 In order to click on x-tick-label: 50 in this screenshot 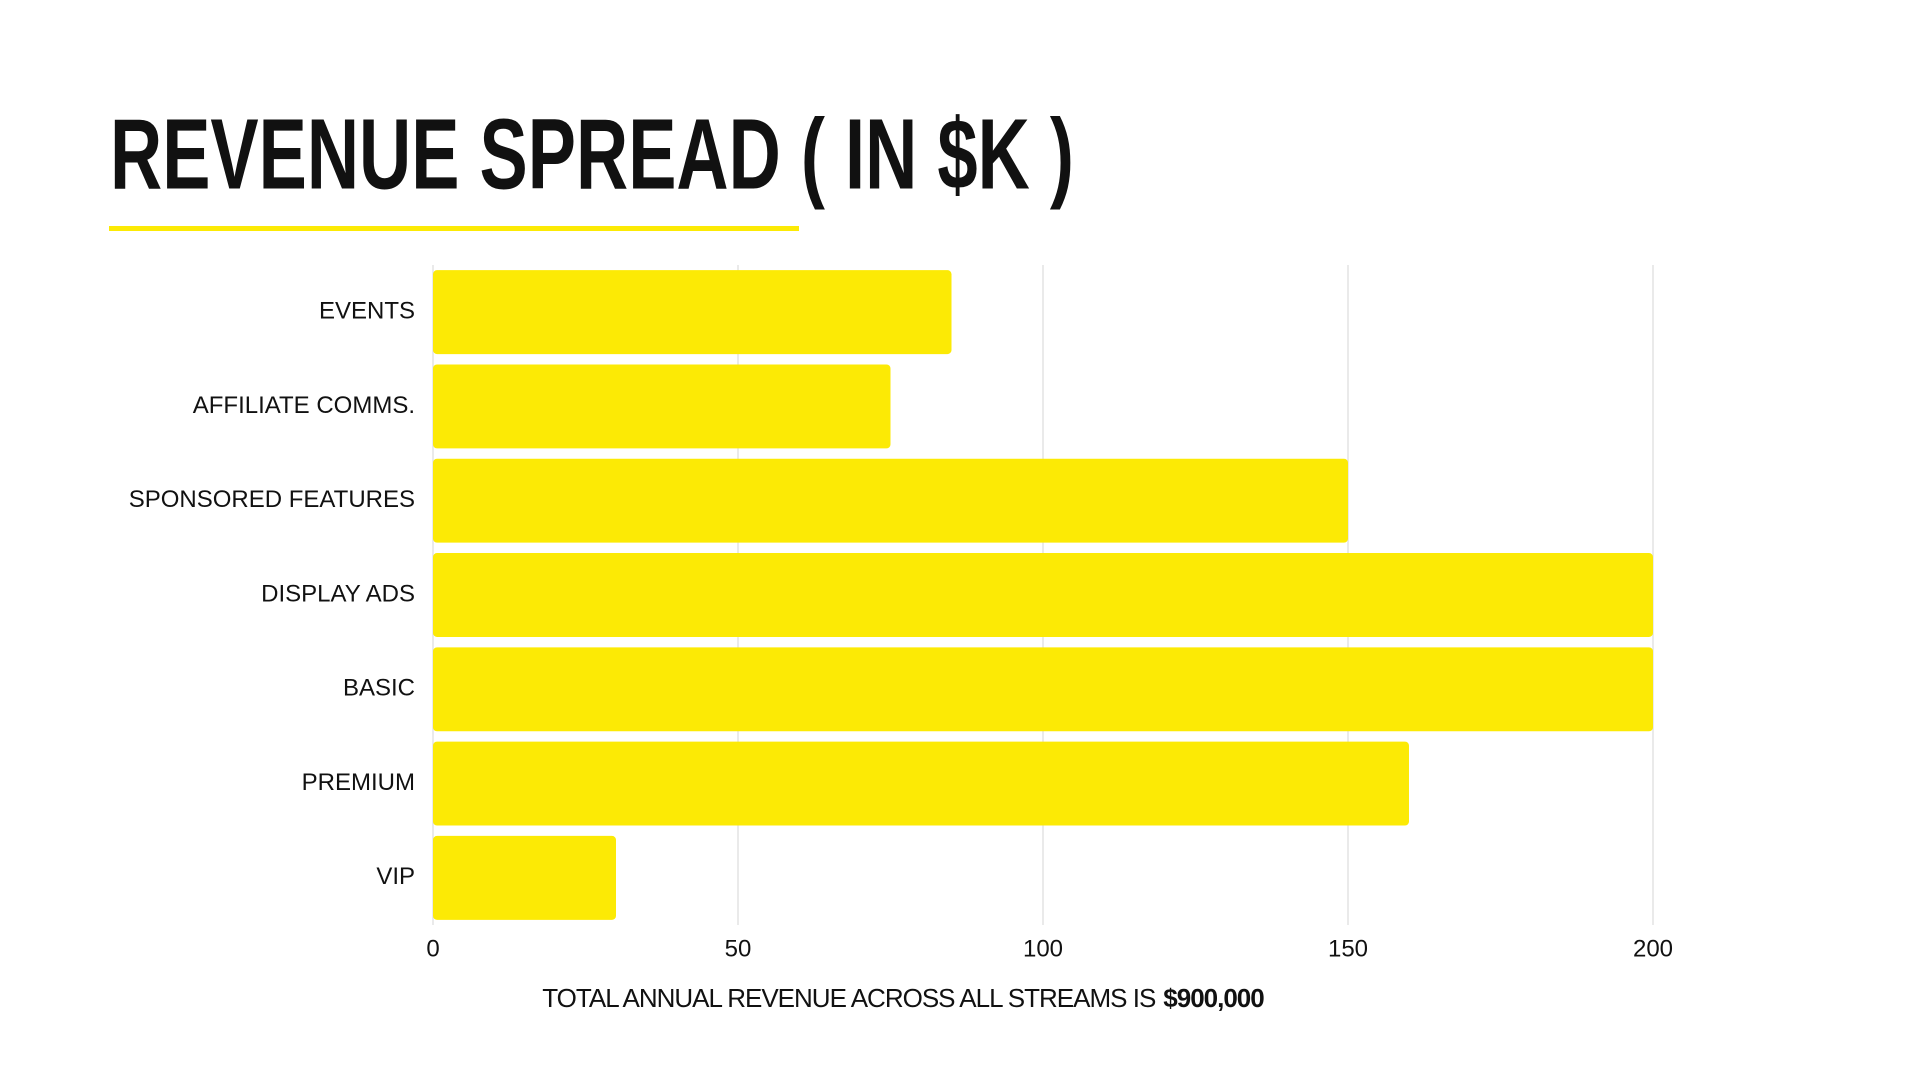, I will do `click(738, 948)`.